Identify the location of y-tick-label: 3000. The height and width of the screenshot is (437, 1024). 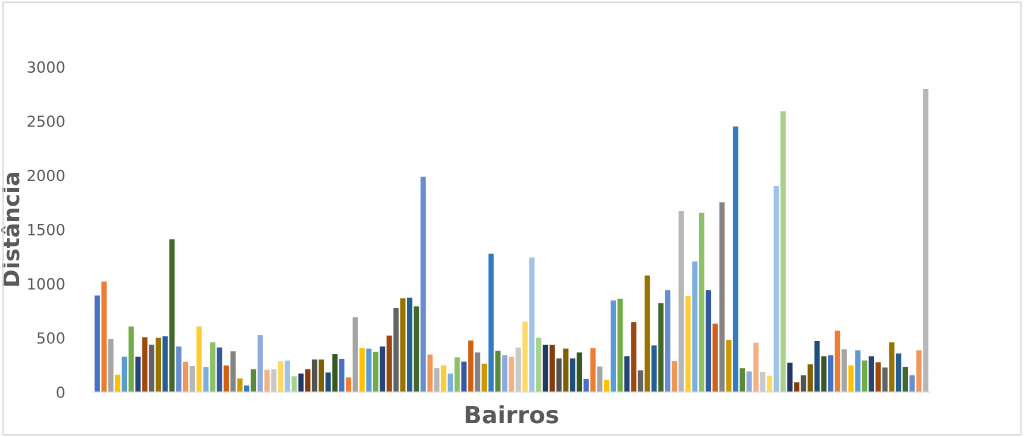
(46, 67).